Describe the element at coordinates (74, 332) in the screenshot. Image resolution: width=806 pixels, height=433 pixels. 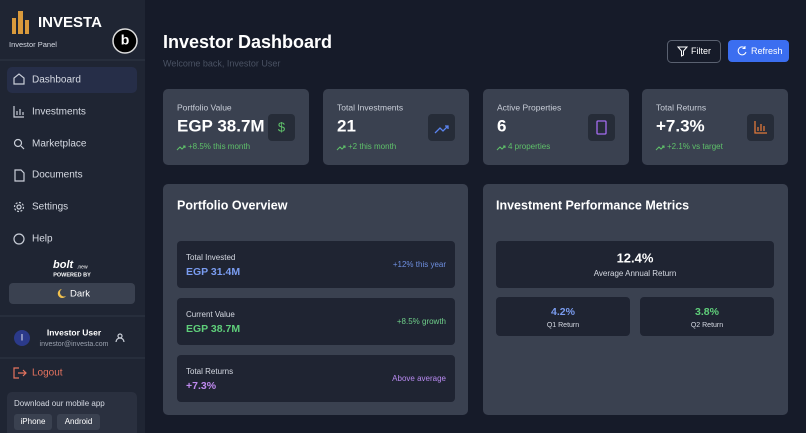
I see `user-name: Investor User` at that location.